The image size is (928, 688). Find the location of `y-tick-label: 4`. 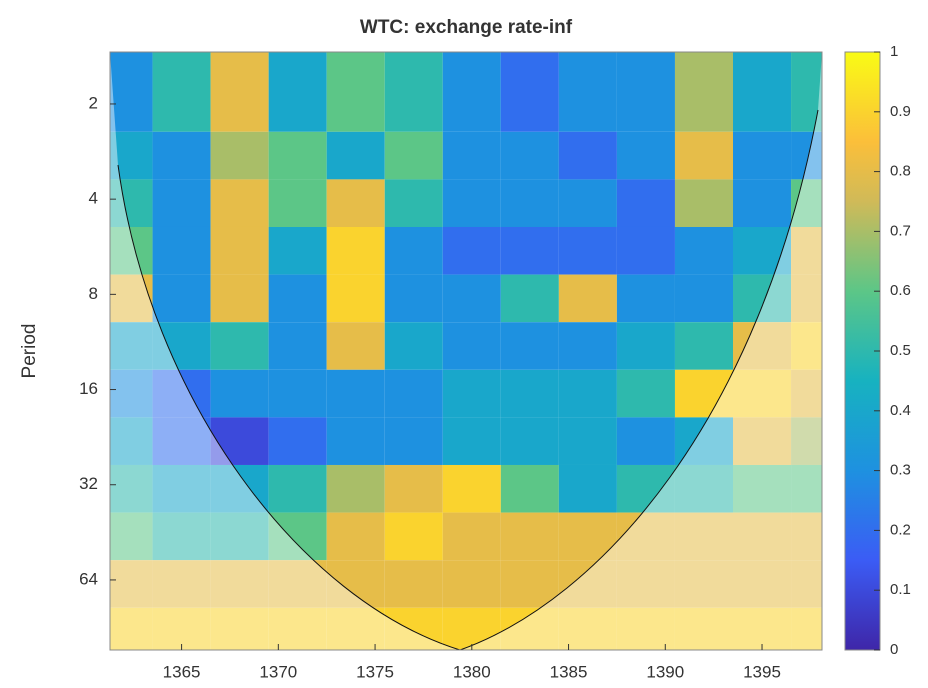

y-tick-label: 4 is located at coordinates (93, 198).